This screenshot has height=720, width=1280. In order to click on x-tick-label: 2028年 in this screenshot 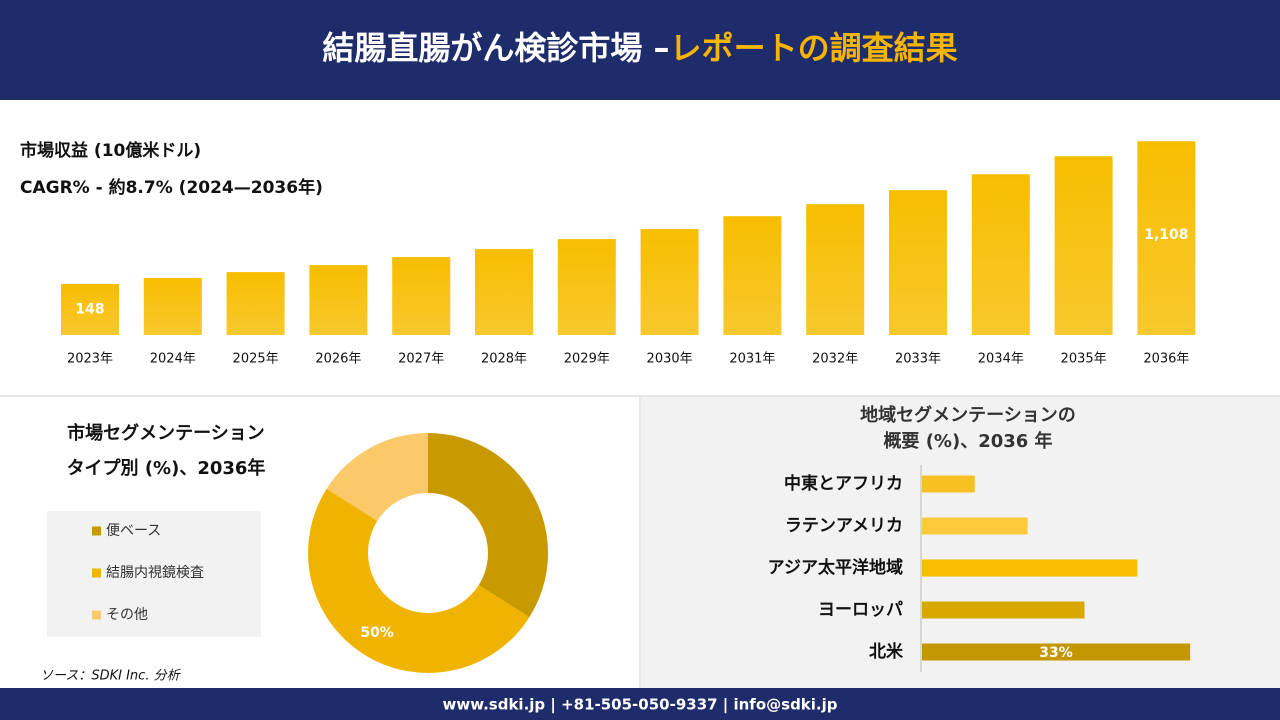, I will do `click(504, 359)`.